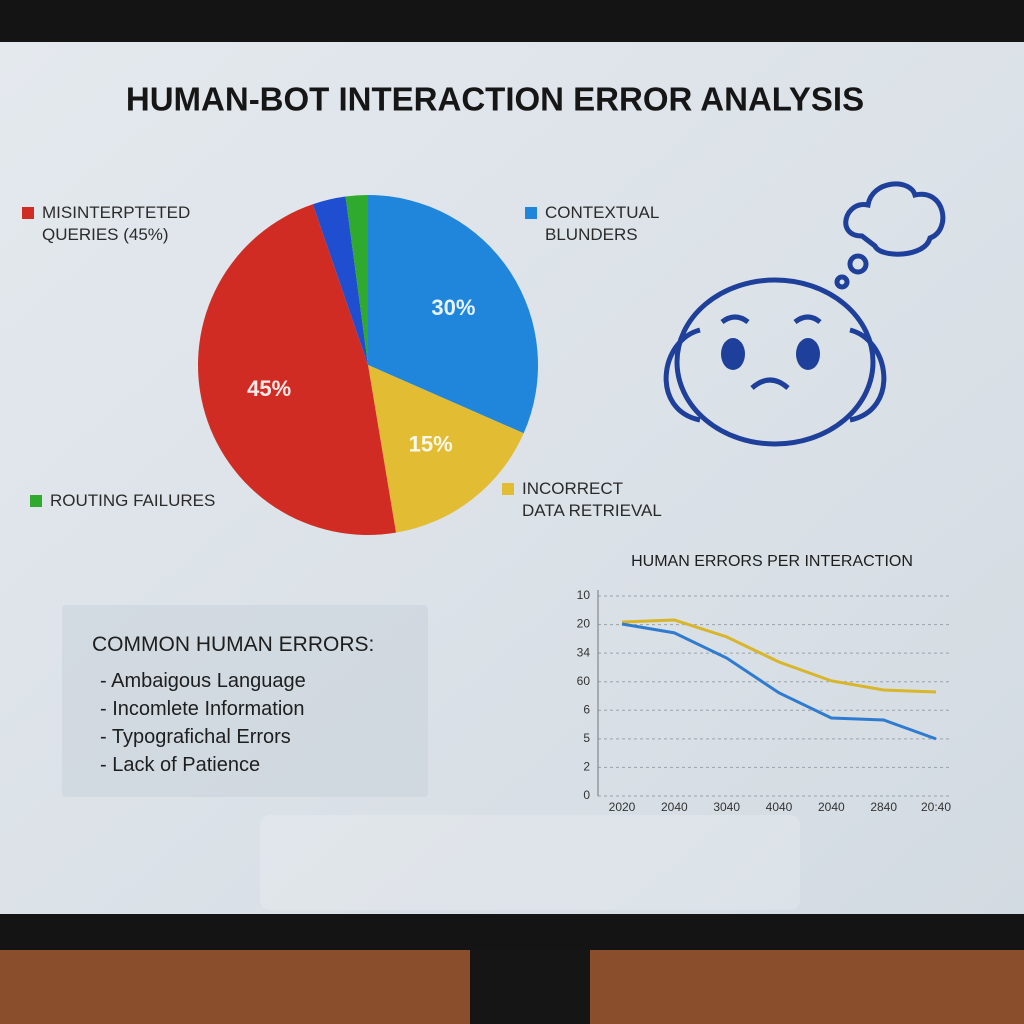 This screenshot has height=1024, width=1024. I want to click on x-tick-label: 4040, so click(779, 807).